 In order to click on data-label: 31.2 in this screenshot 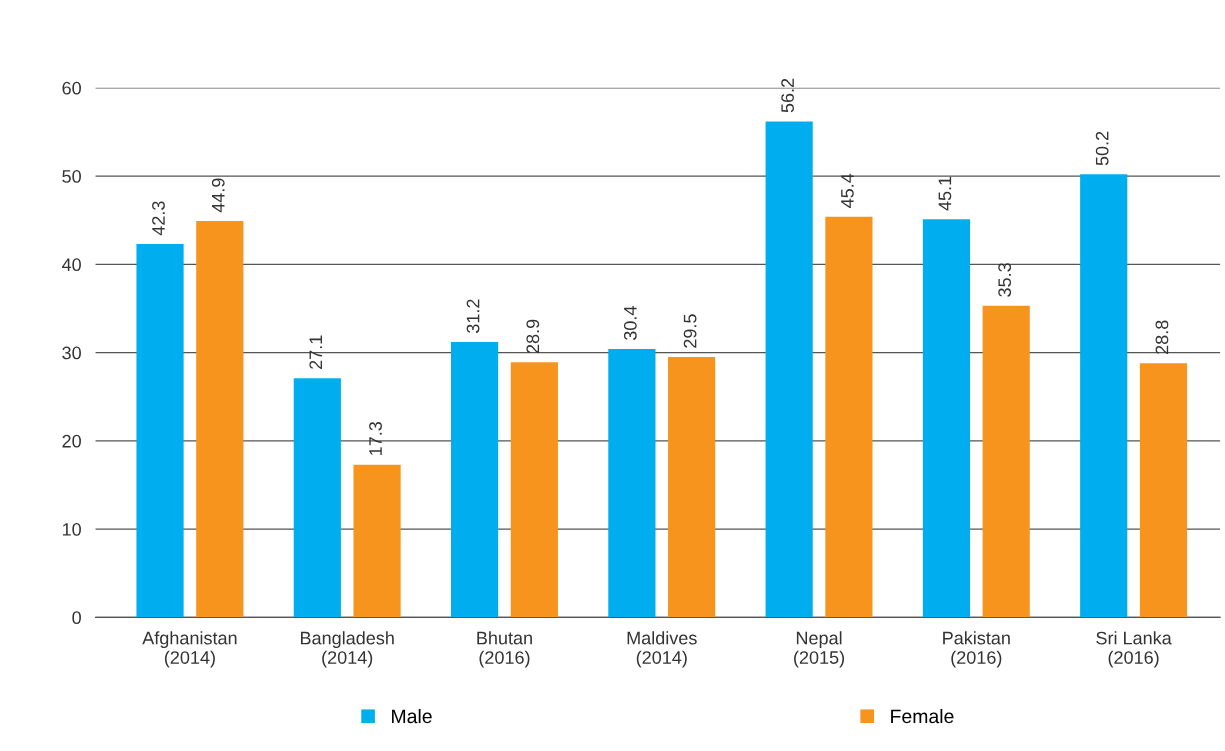, I will do `click(473, 316)`.